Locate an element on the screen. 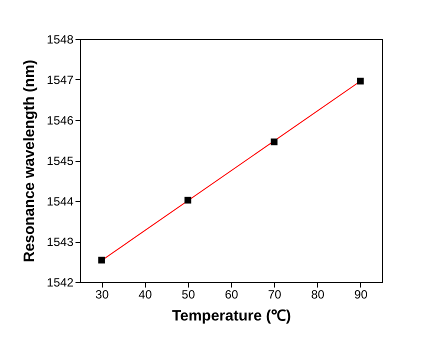 The image size is (445, 340). x-tick-label: 50 is located at coordinates (189, 295).